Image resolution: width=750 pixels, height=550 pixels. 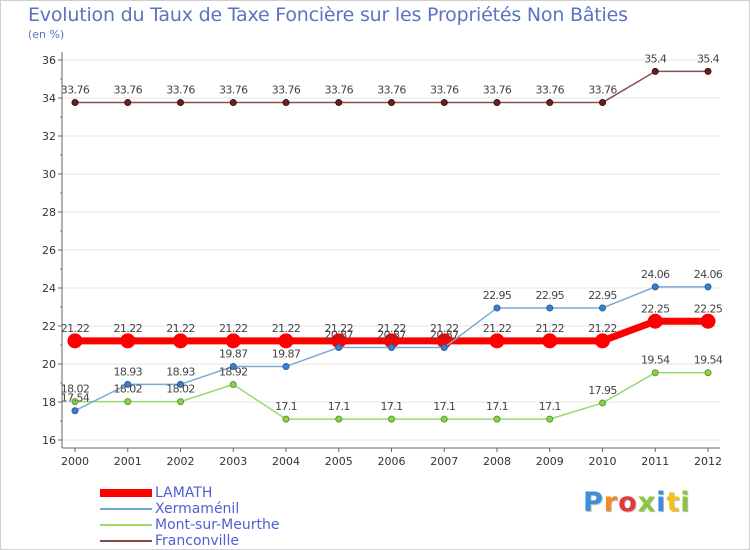 What do you see at coordinates (49, 288) in the screenshot?
I see `y-tick-label: 24` at bounding box center [49, 288].